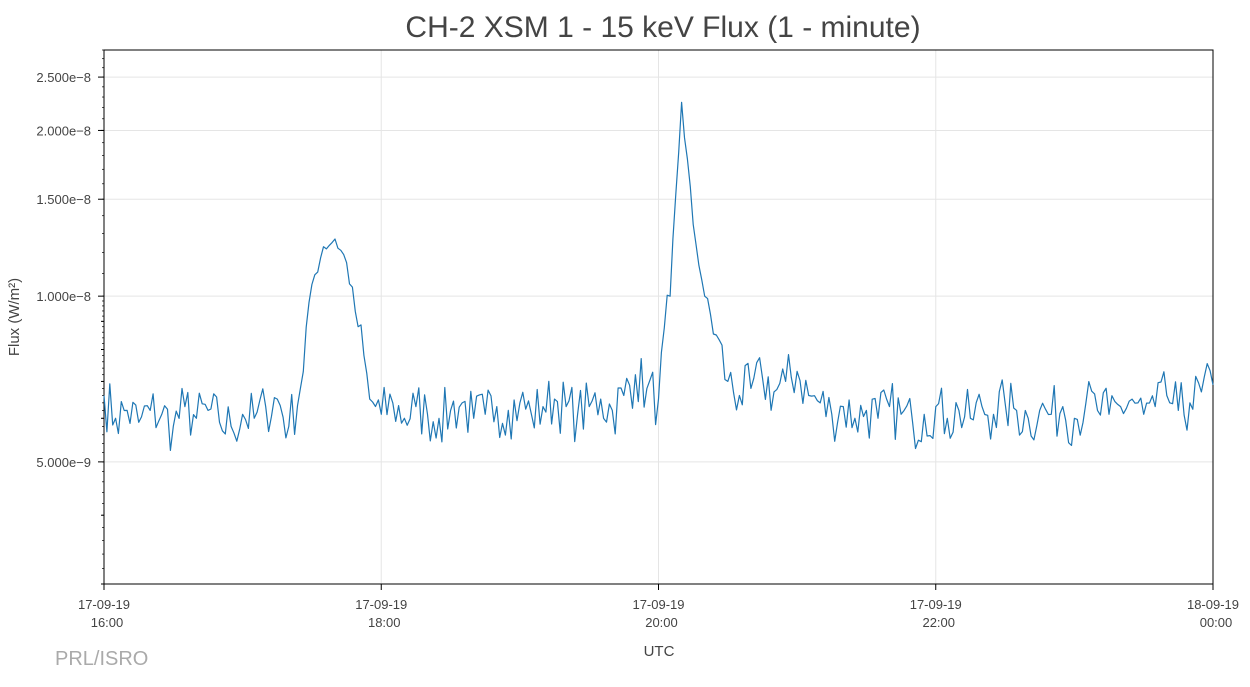 The width and height of the screenshot is (1250, 687). I want to click on x-tick-date: 18-09-19, so click(1213, 604).